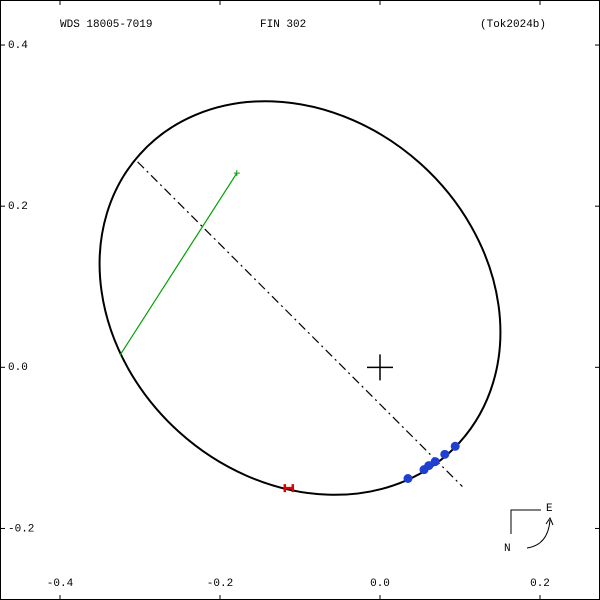  I want to click on y-tick-label: 0.0, so click(18, 368).